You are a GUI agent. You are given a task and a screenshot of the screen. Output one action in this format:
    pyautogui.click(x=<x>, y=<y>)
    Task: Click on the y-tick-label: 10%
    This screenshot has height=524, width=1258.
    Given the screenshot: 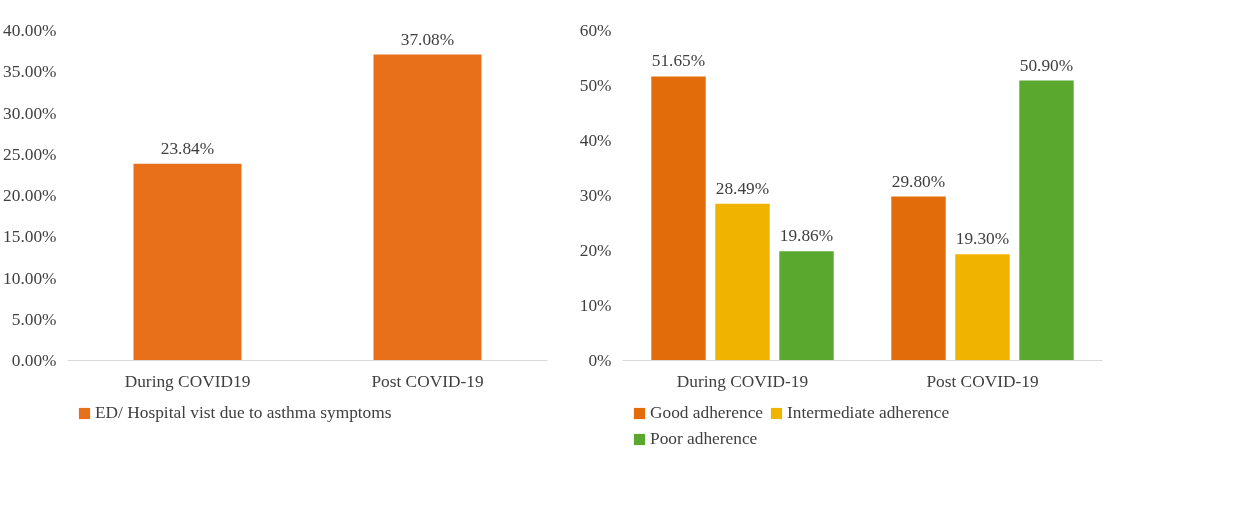 What is the action you would take?
    pyautogui.click(x=595, y=305)
    